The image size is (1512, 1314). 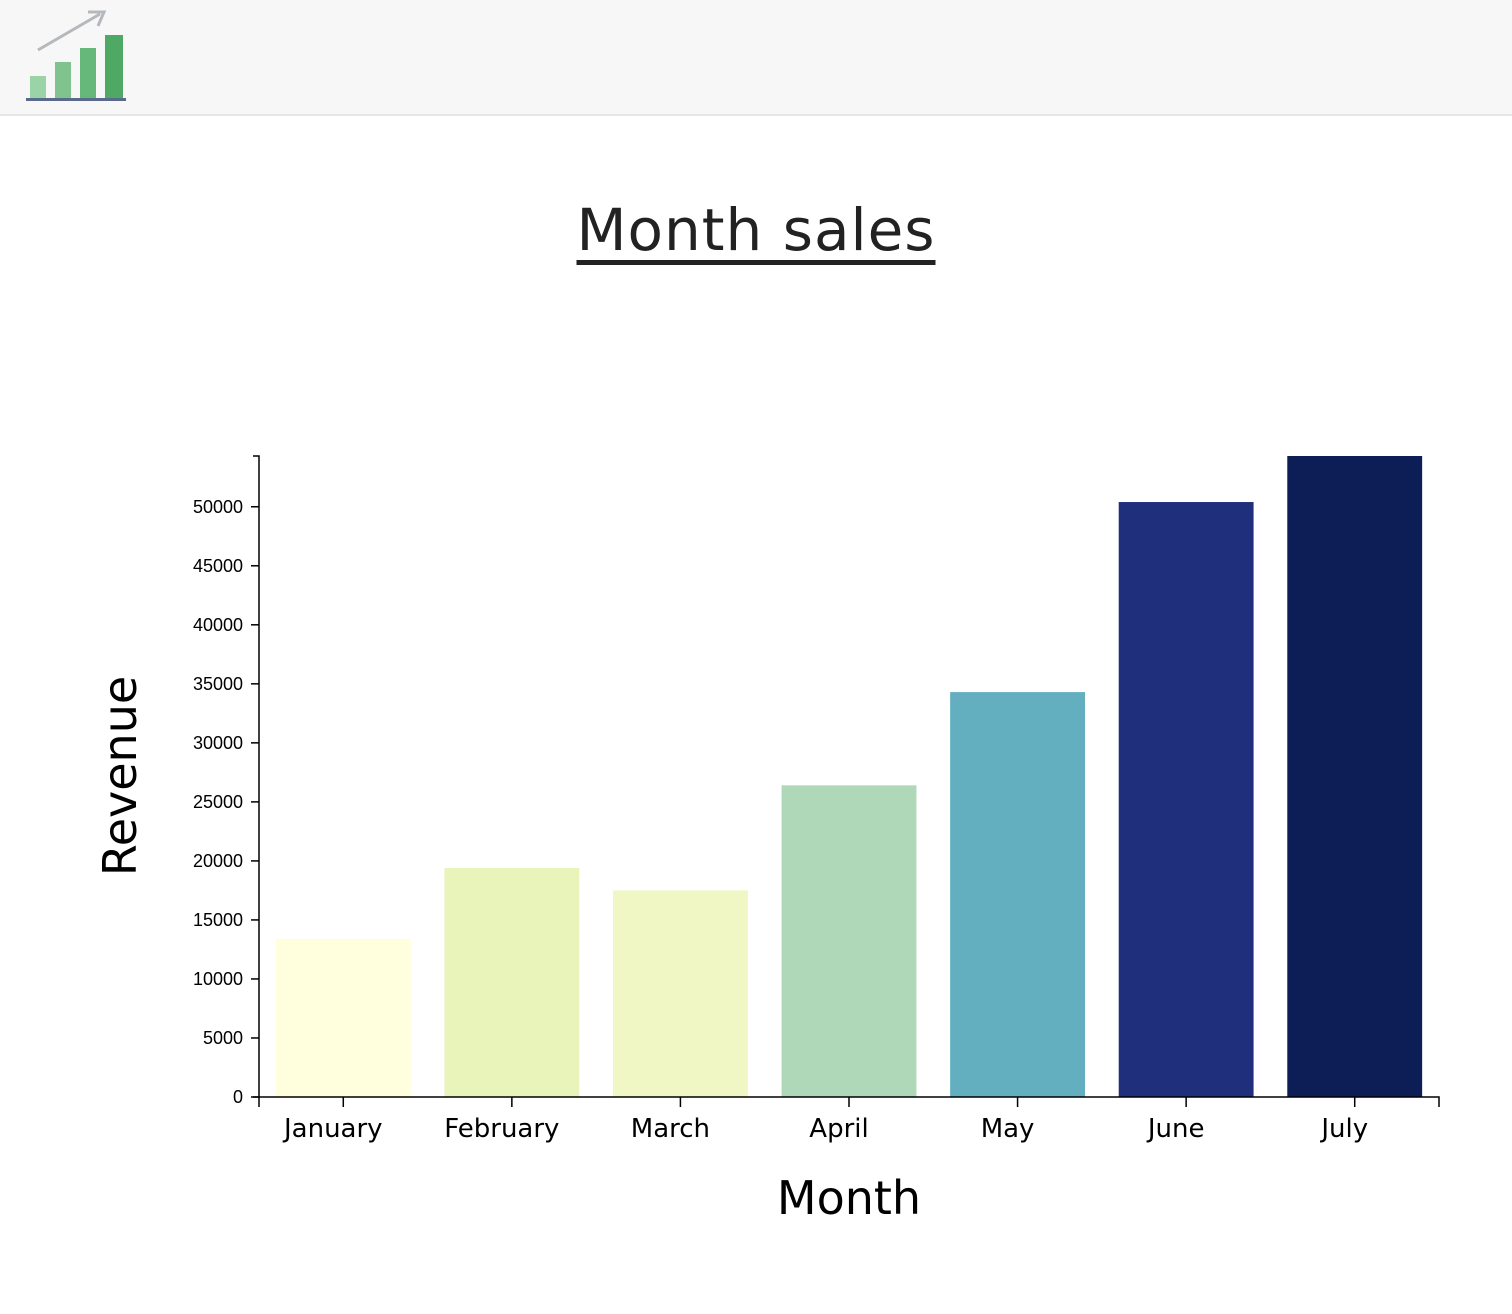 I want to click on bar-chart-growth-icon, so click(x=77, y=56).